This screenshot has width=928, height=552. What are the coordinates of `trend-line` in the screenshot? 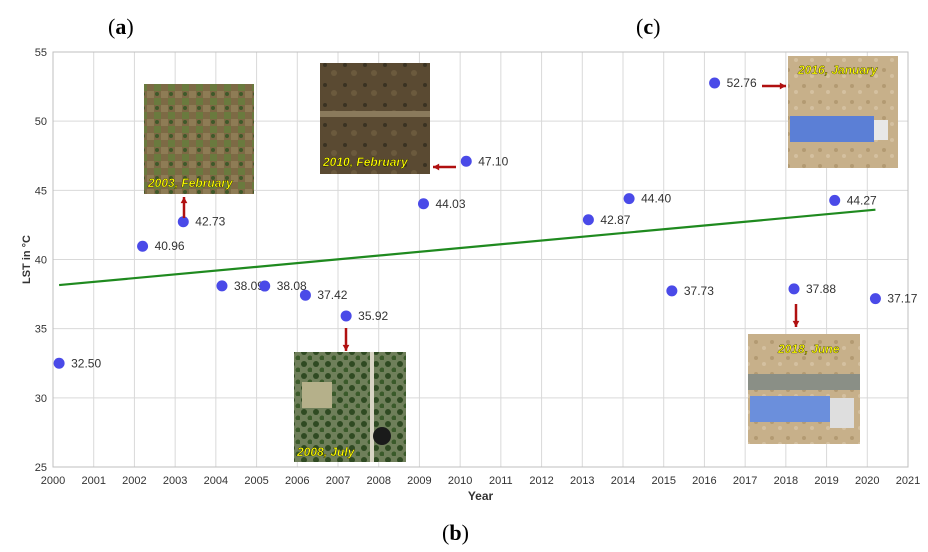 It's located at (467, 247).